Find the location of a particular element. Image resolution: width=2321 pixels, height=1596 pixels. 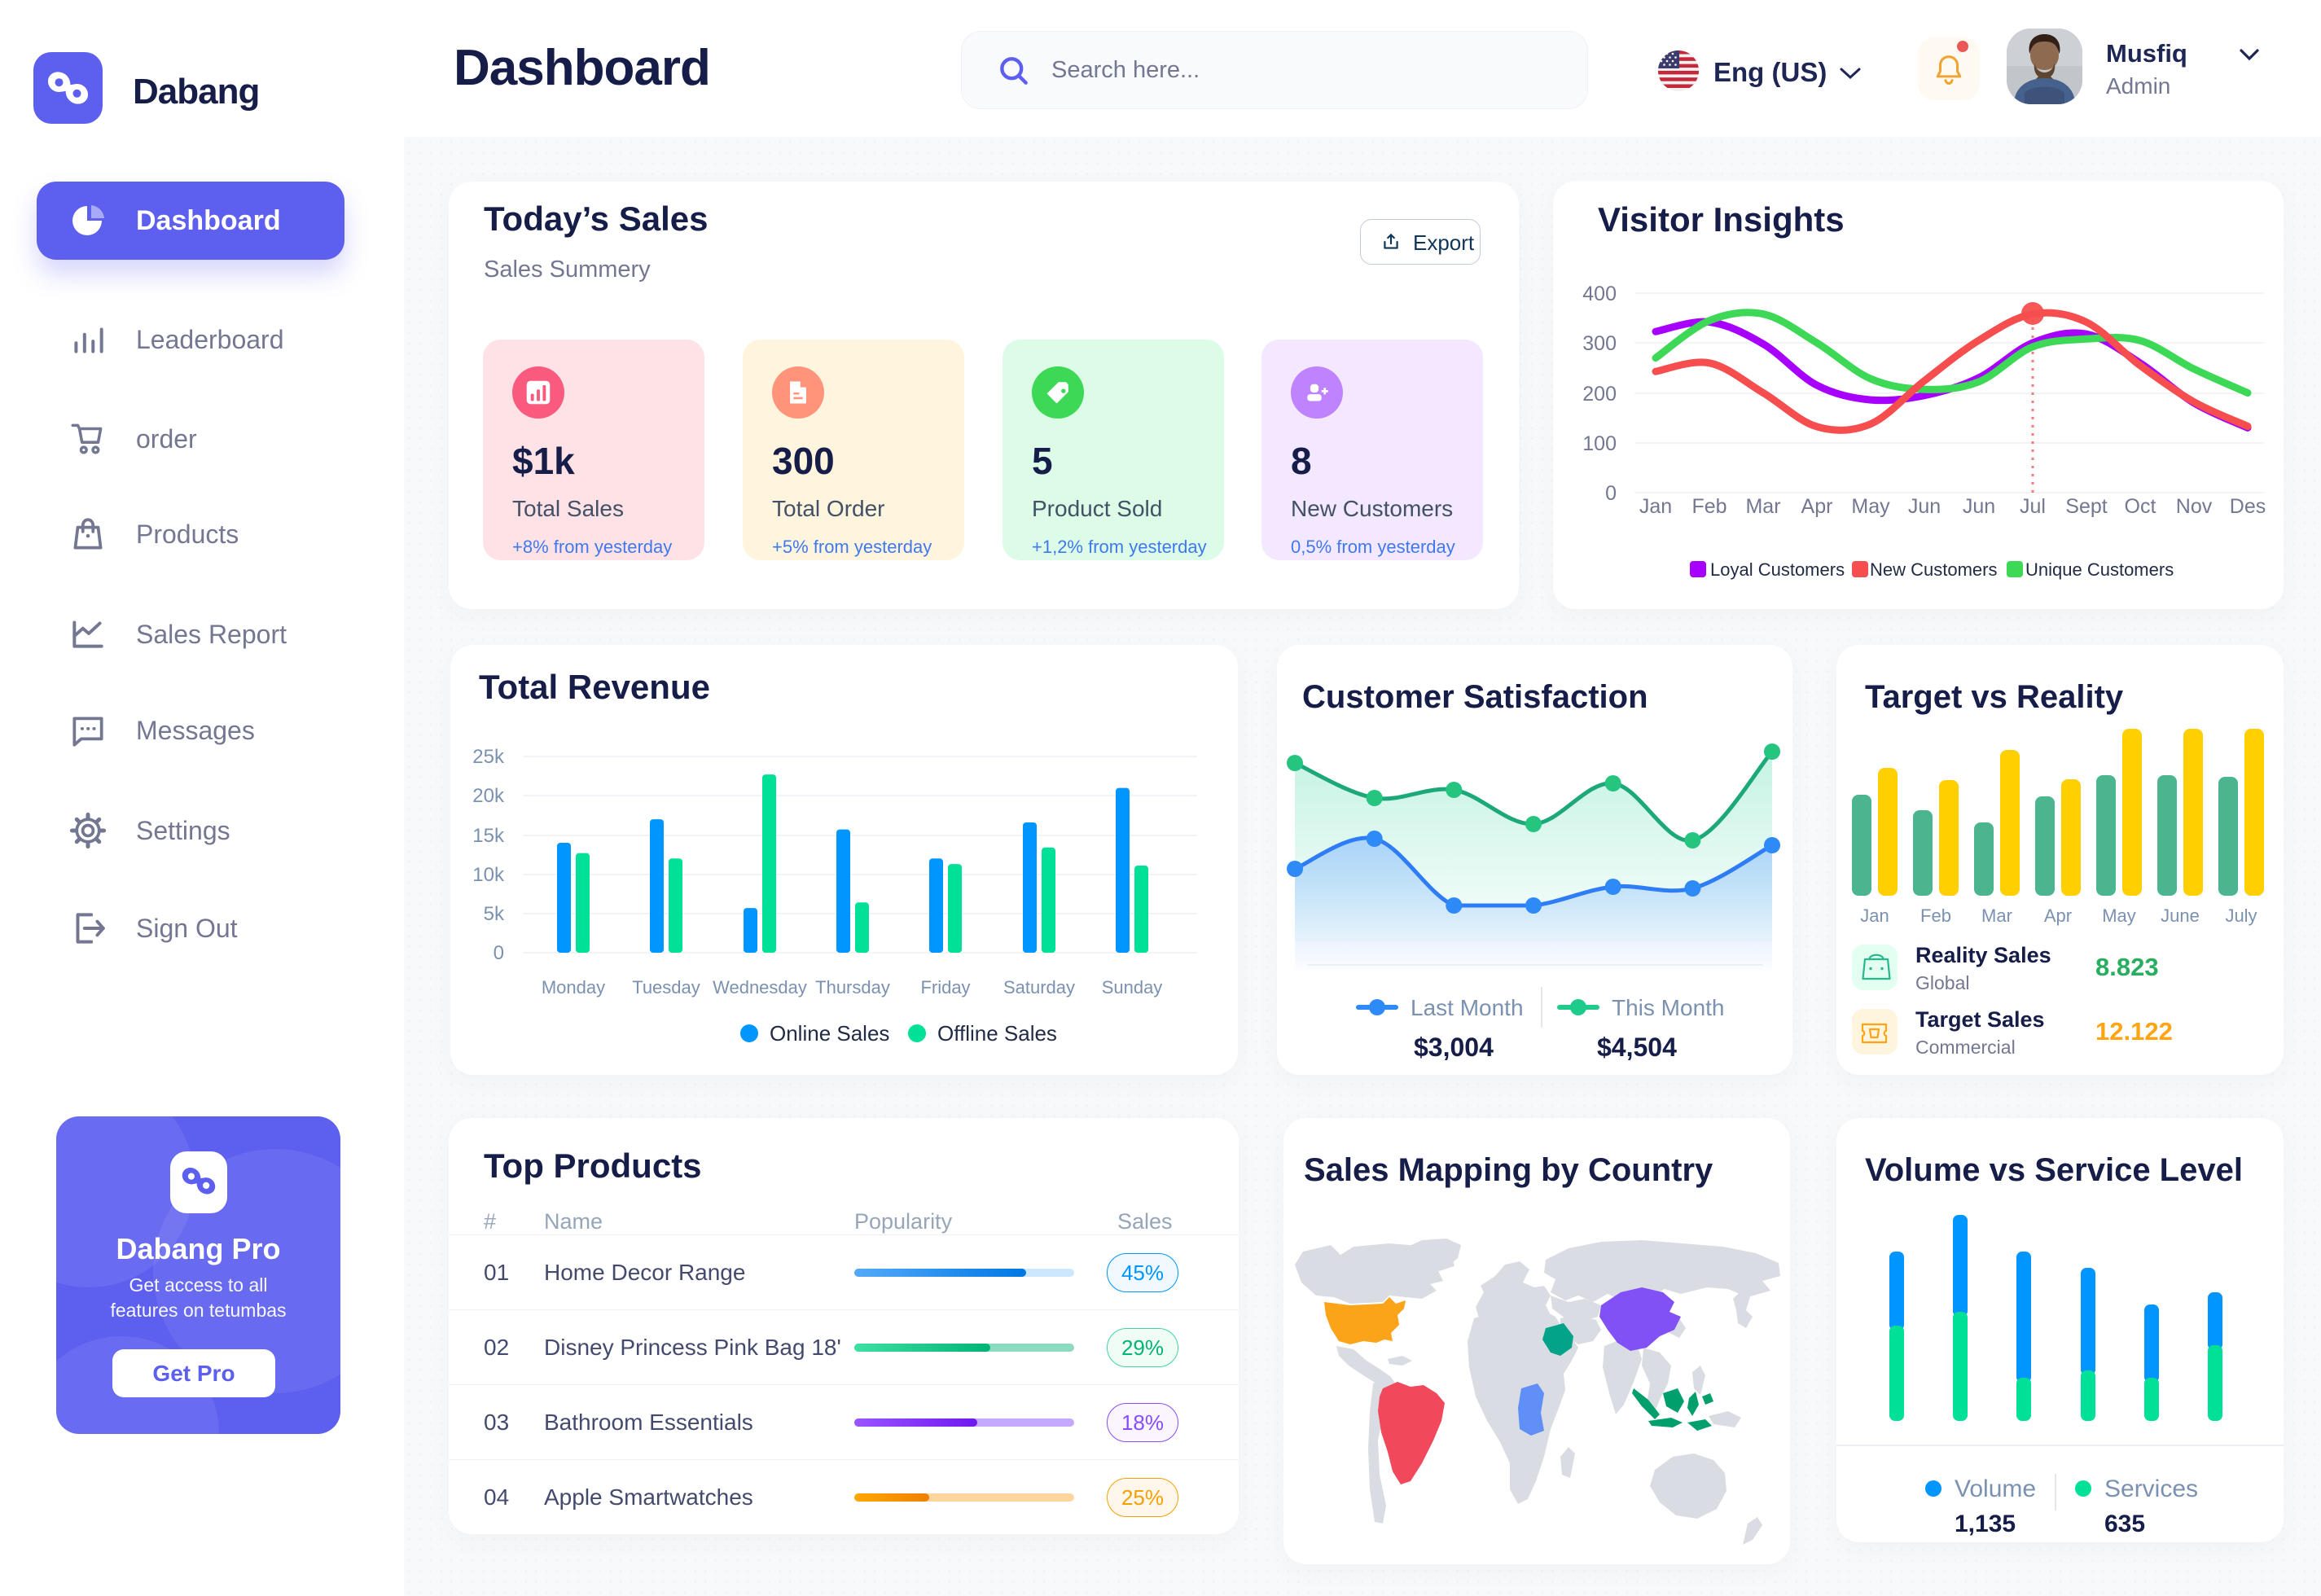

svg-text: Offline Sales is located at coordinates (997, 1033).